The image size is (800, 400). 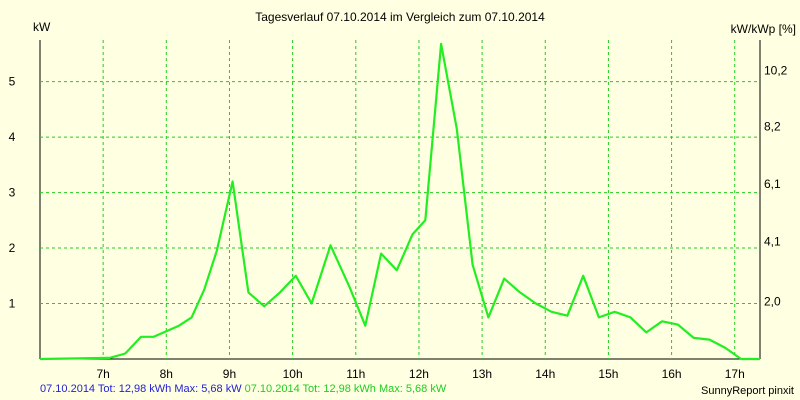 I want to click on y-tick-label-right: 10,2, so click(x=776, y=71).